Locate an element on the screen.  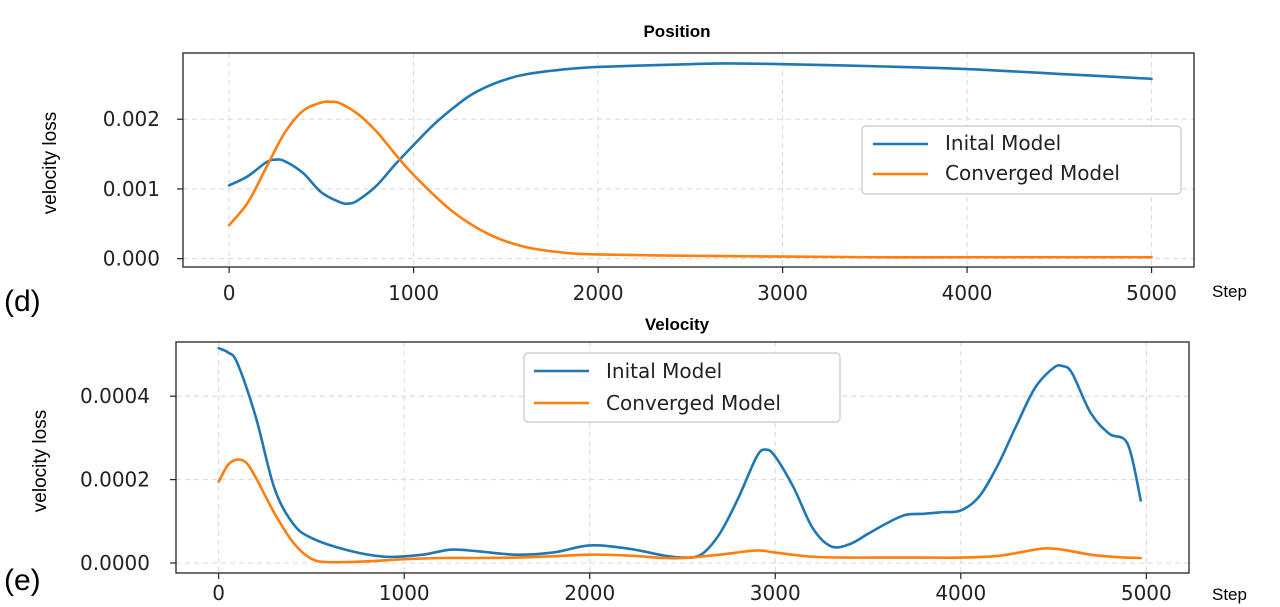
chart-title: Position is located at coordinates (676, 31).